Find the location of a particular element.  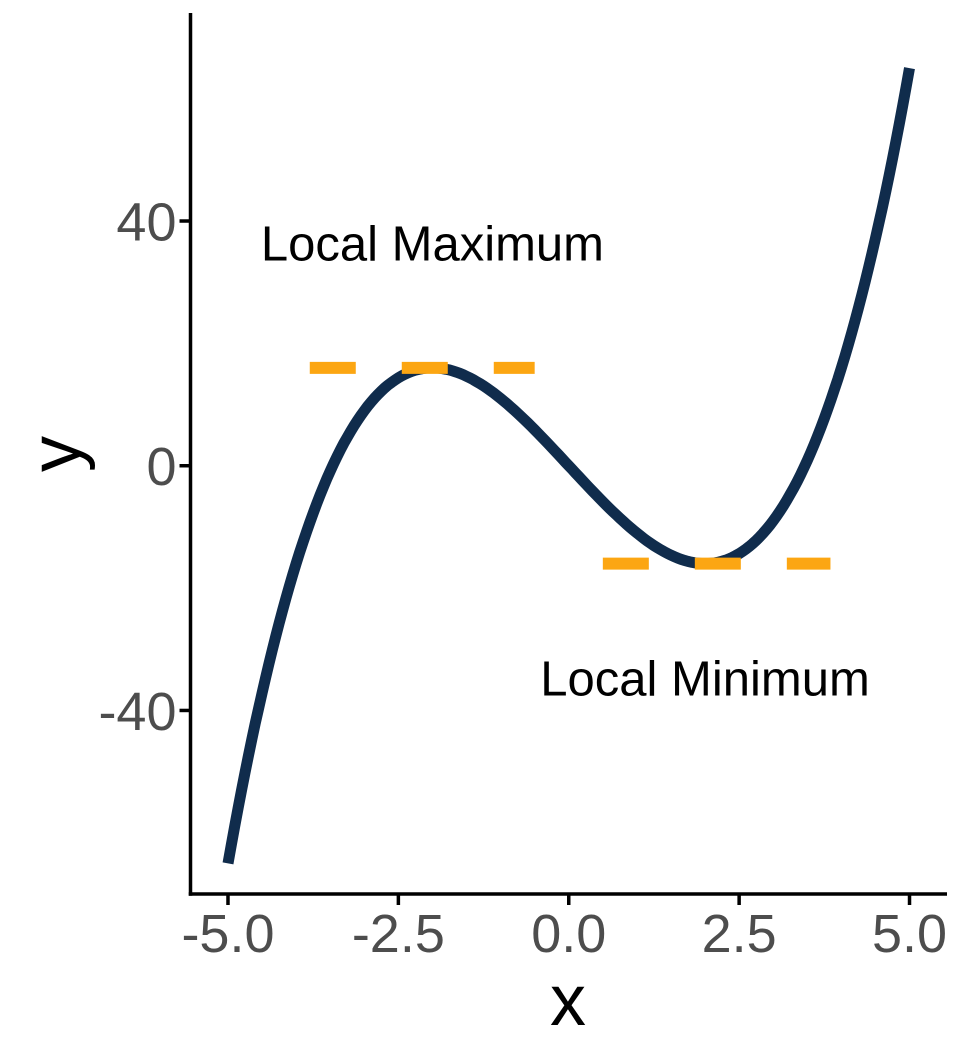

x-tick-label: 0.0 is located at coordinates (568, 934).